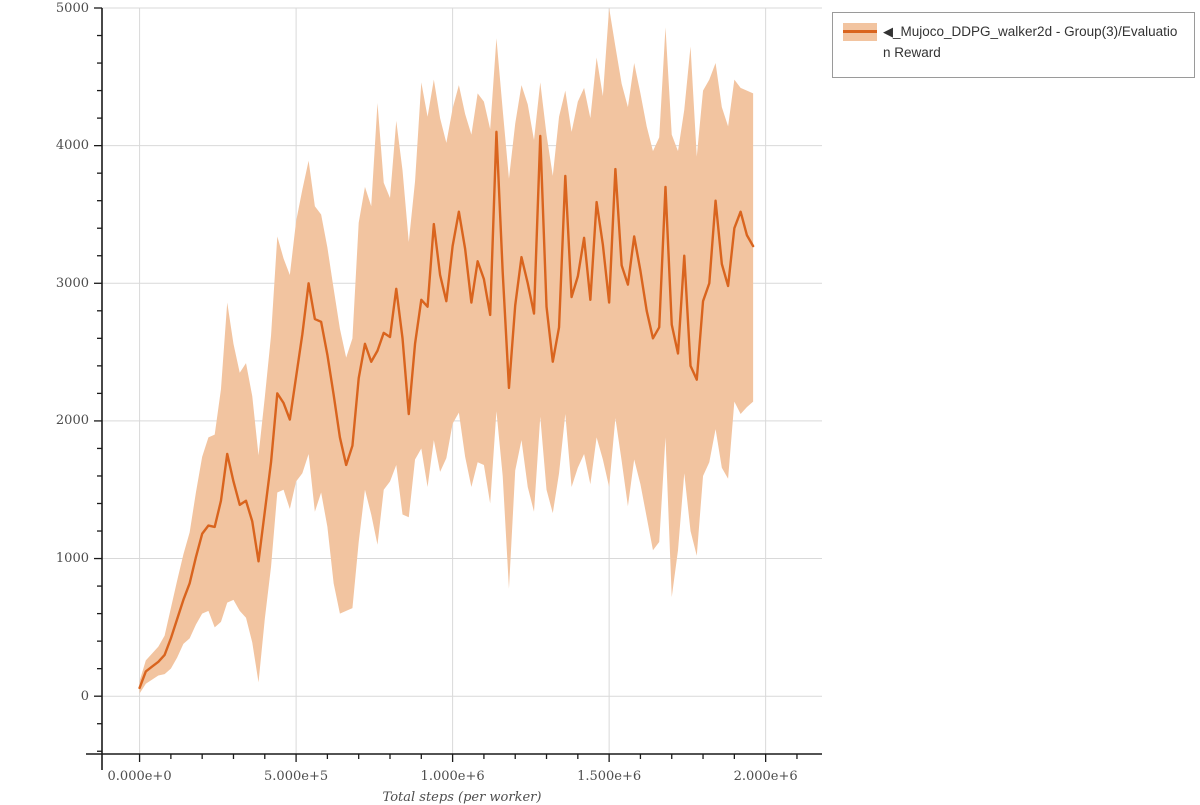 The width and height of the screenshot is (1200, 805). I want to click on x-axis-title: Total steps (per worker), so click(462, 797).